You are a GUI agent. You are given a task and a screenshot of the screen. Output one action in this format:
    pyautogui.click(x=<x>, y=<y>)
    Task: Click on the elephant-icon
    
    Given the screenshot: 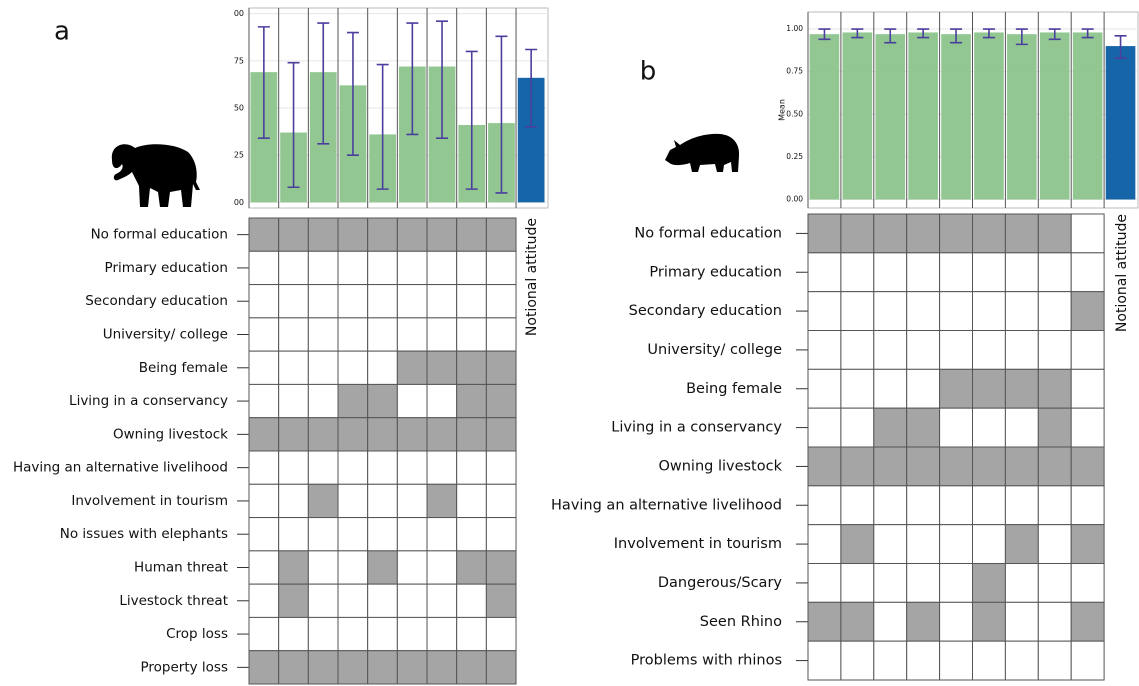 What is the action you would take?
    pyautogui.click(x=155, y=175)
    